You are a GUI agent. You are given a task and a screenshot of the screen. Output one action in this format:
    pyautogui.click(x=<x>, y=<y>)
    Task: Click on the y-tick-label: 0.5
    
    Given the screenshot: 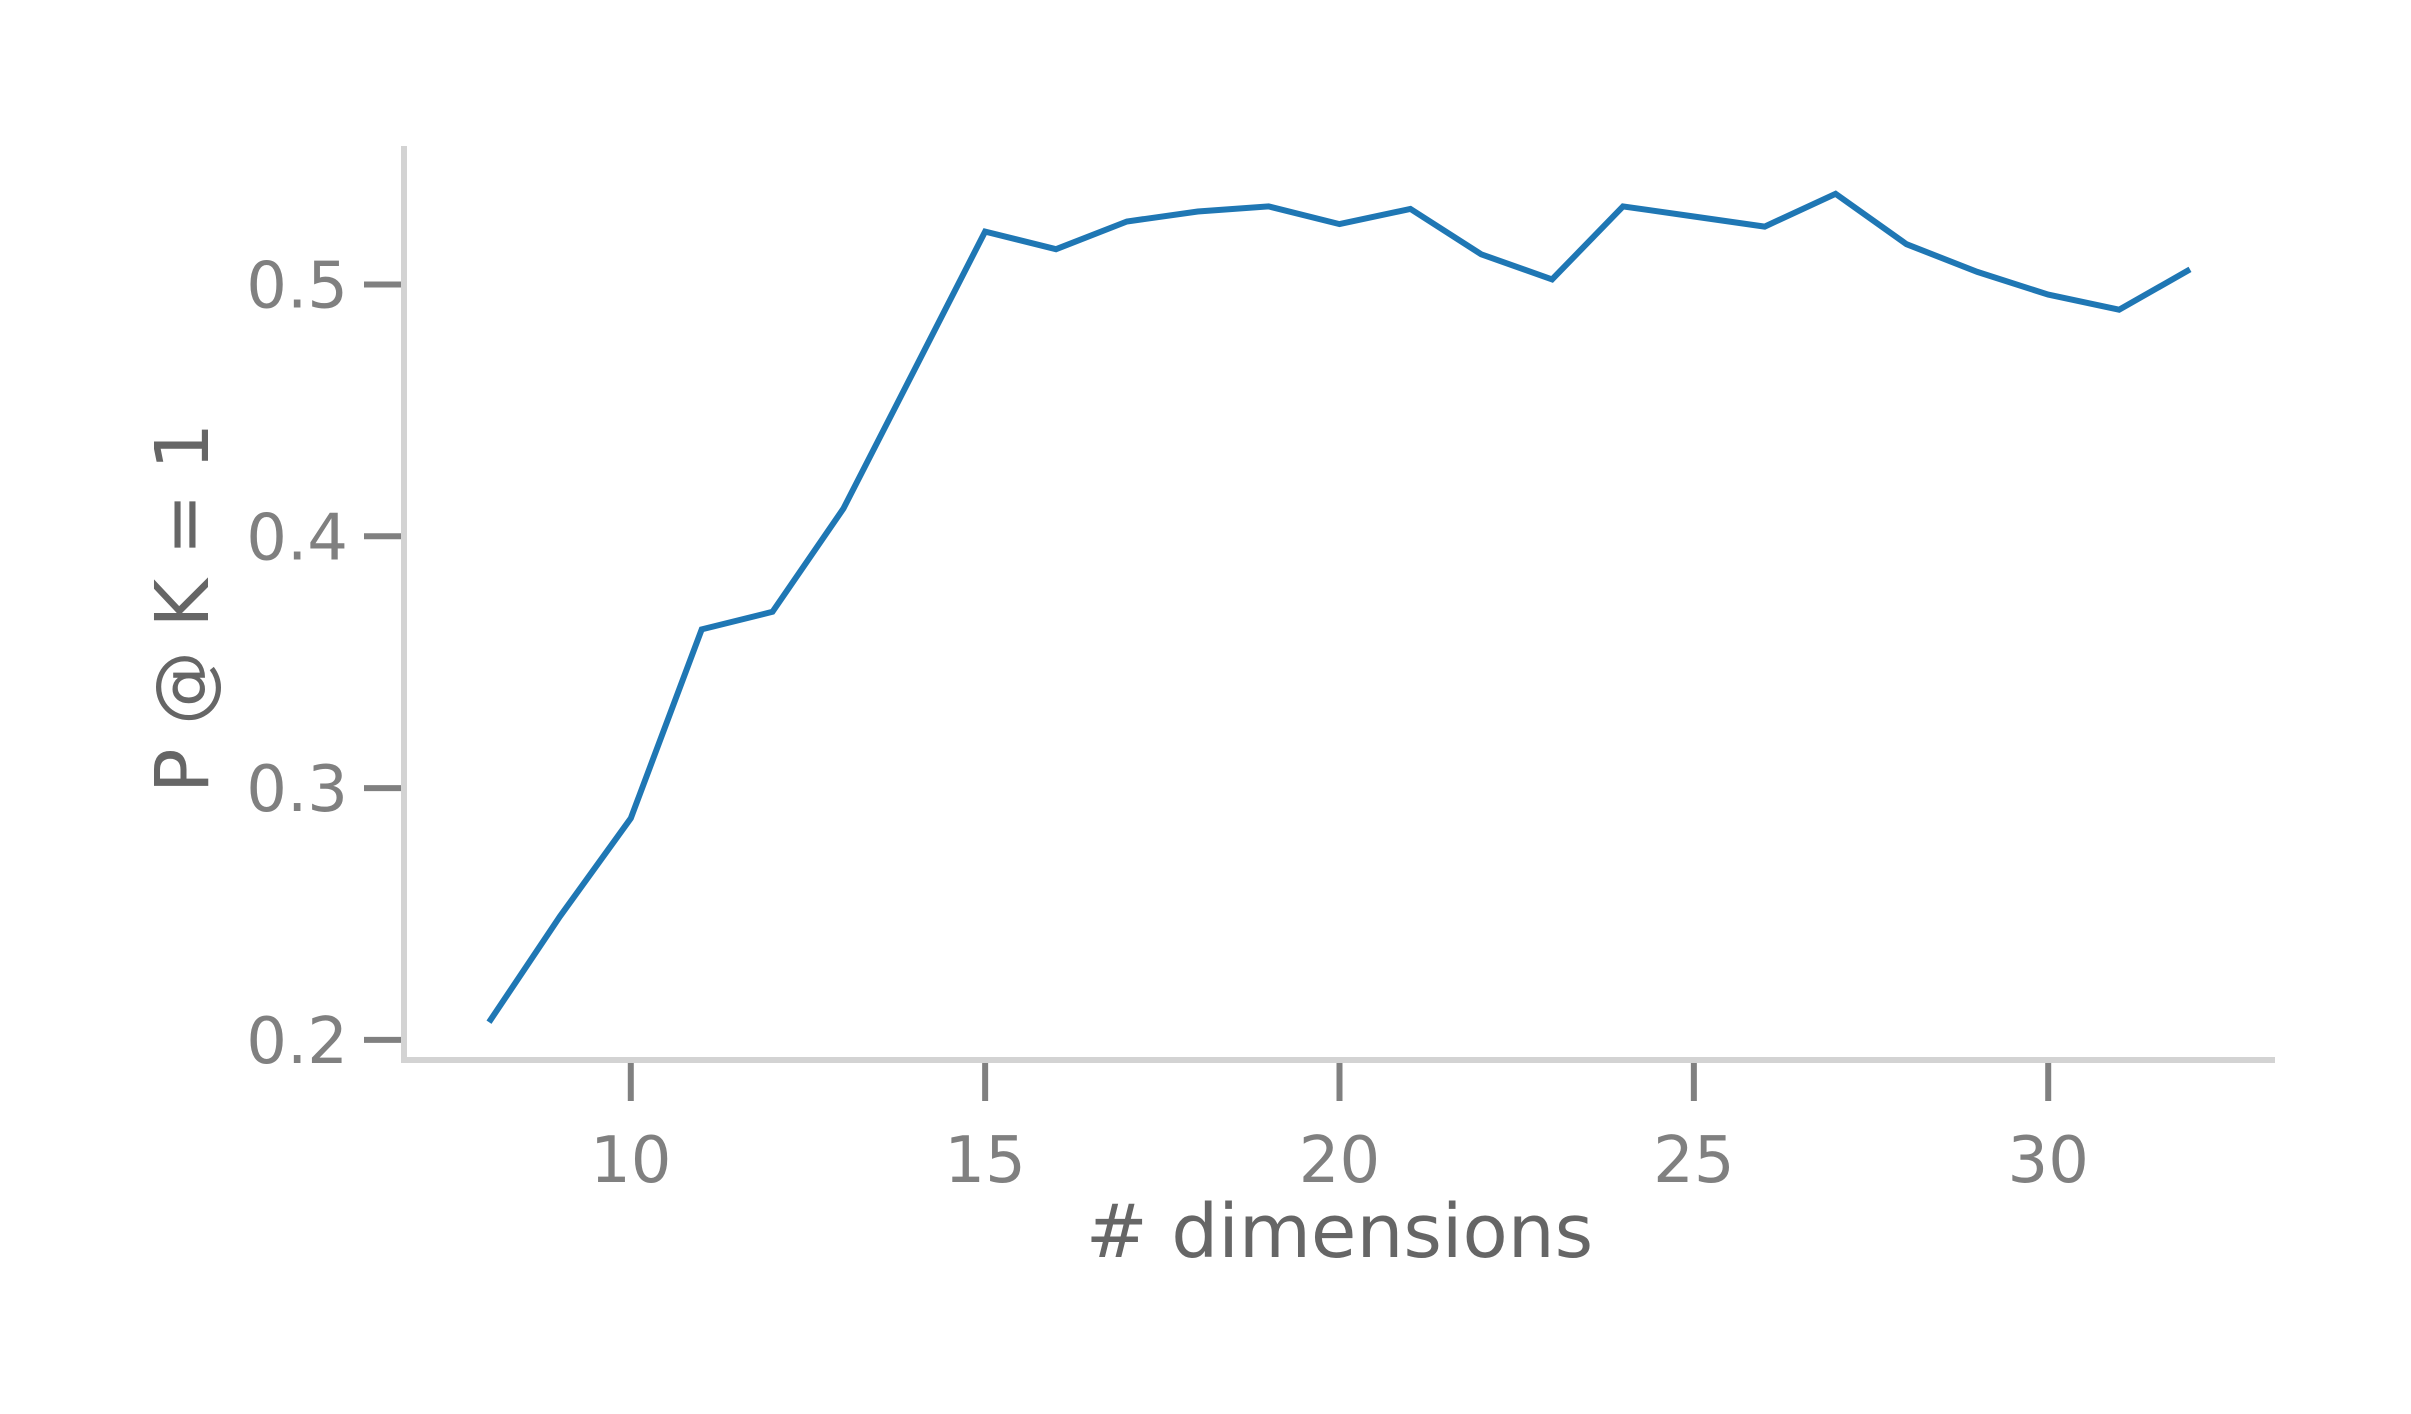 What is the action you would take?
    pyautogui.click(x=297, y=286)
    